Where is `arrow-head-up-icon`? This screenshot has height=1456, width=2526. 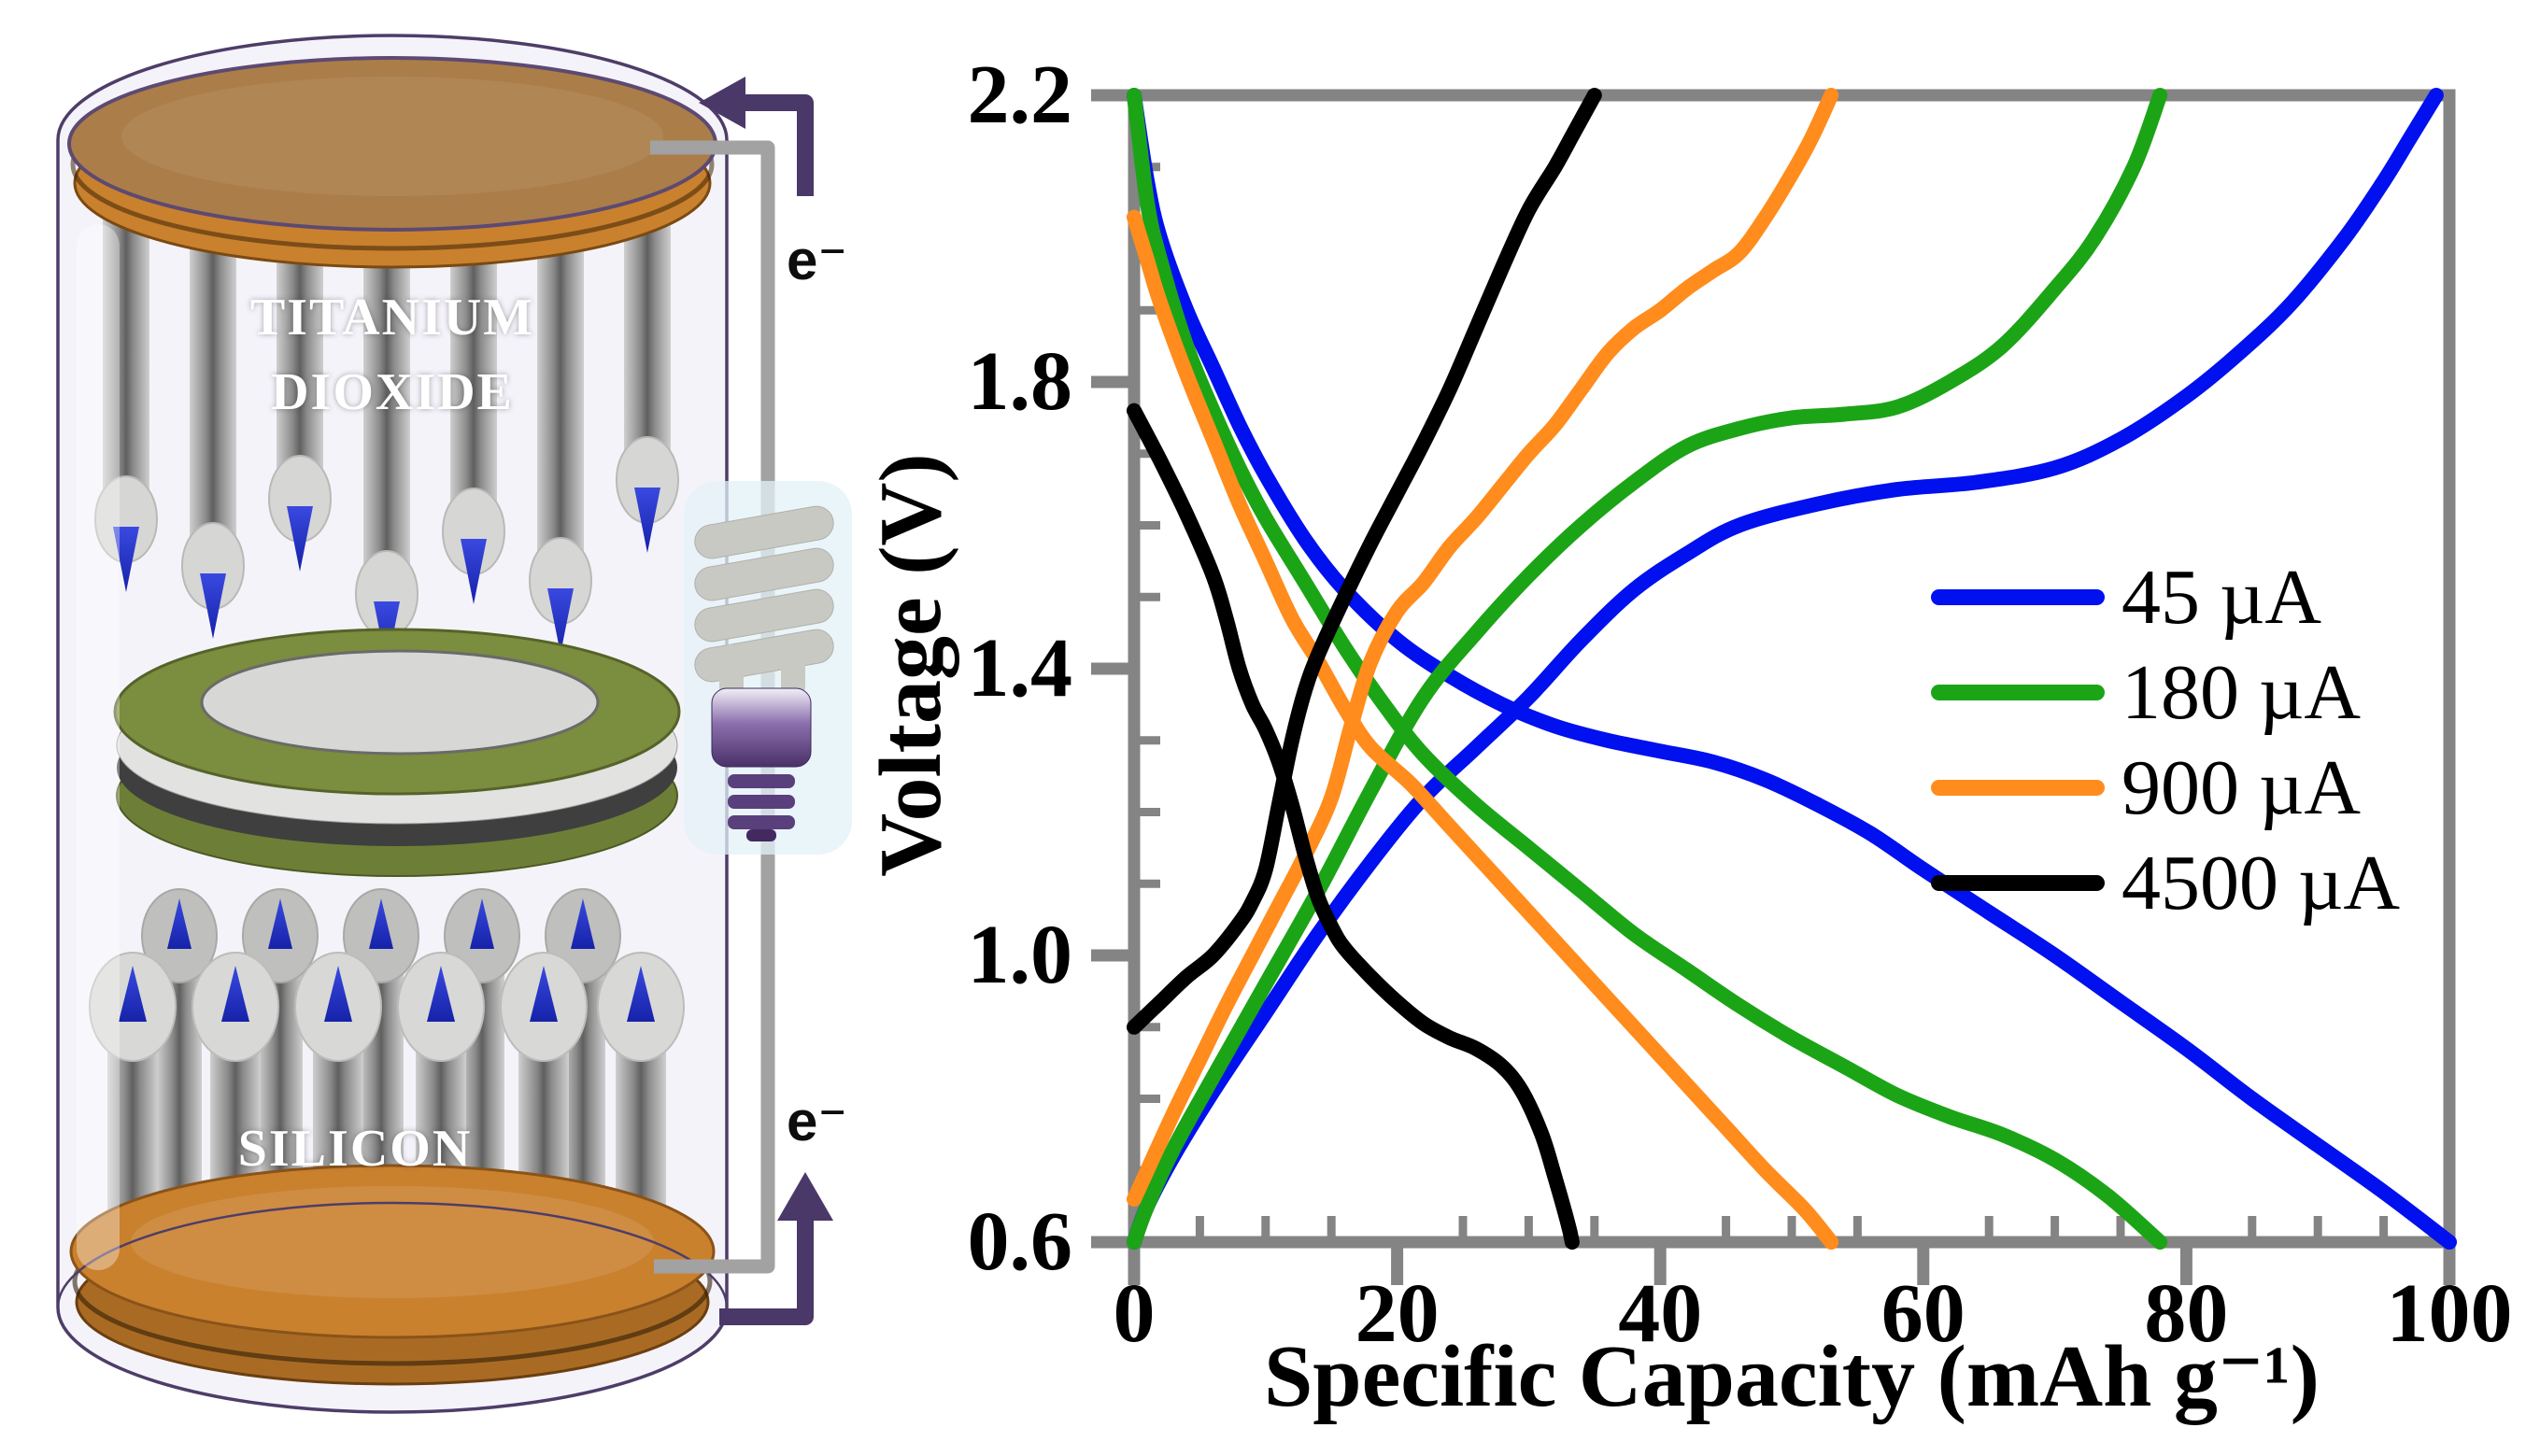
arrow-head-up-icon is located at coordinates (805, 1196).